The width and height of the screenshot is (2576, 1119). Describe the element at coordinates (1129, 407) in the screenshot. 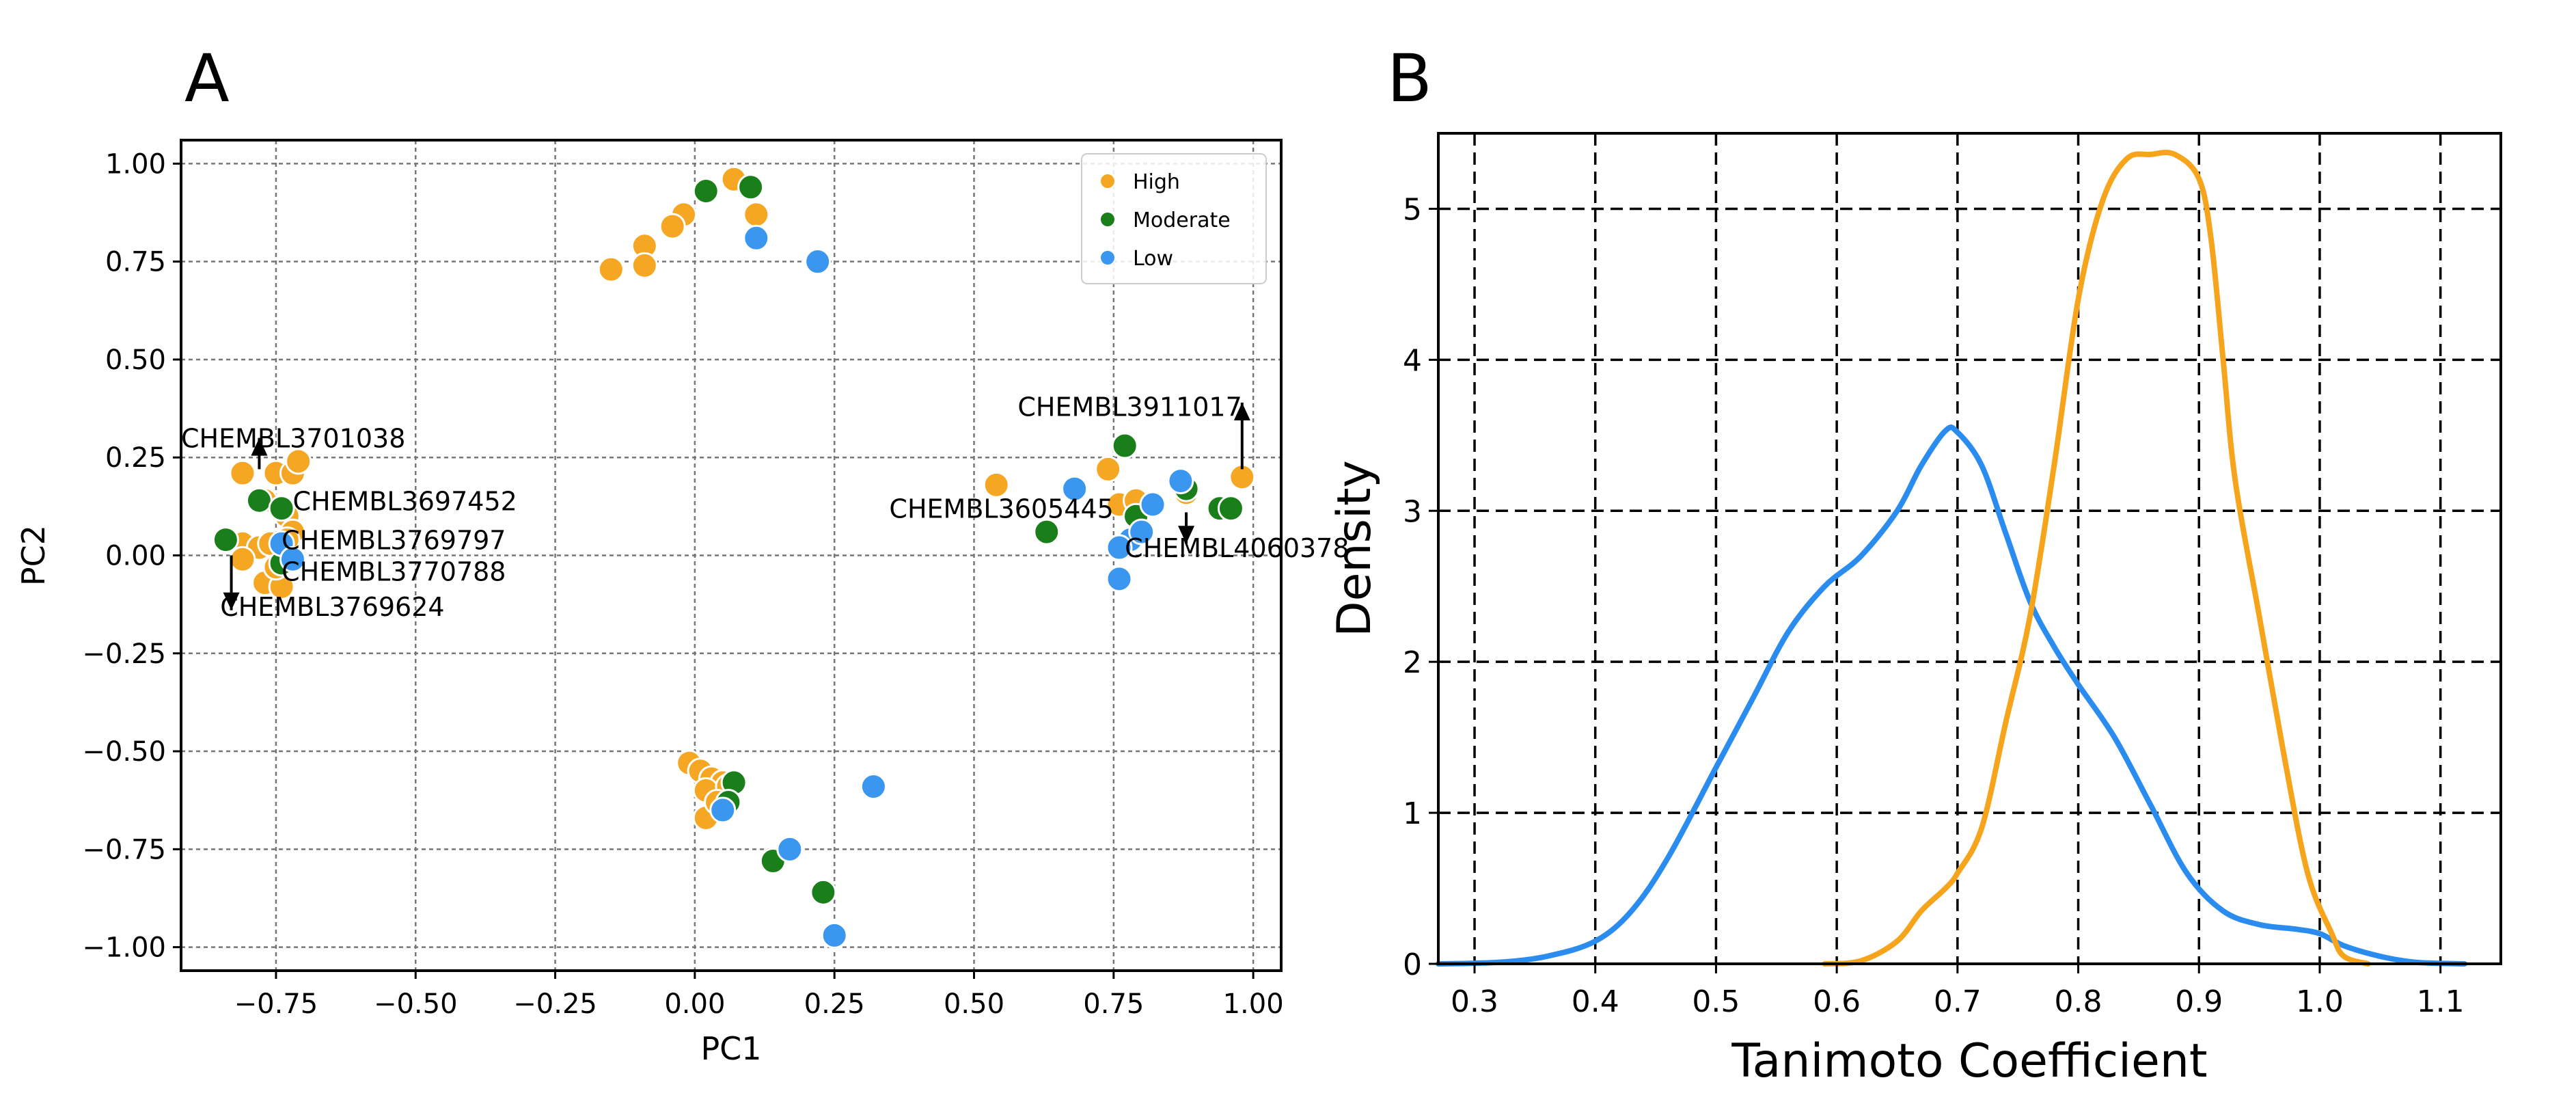

I see `annotation-label: CHEMBL3911017` at that location.